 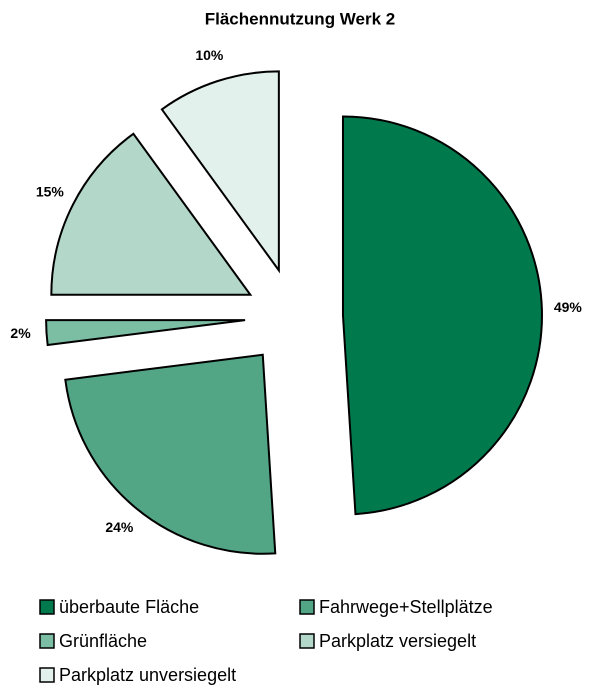 I want to click on data-label: 2%, so click(x=20, y=333).